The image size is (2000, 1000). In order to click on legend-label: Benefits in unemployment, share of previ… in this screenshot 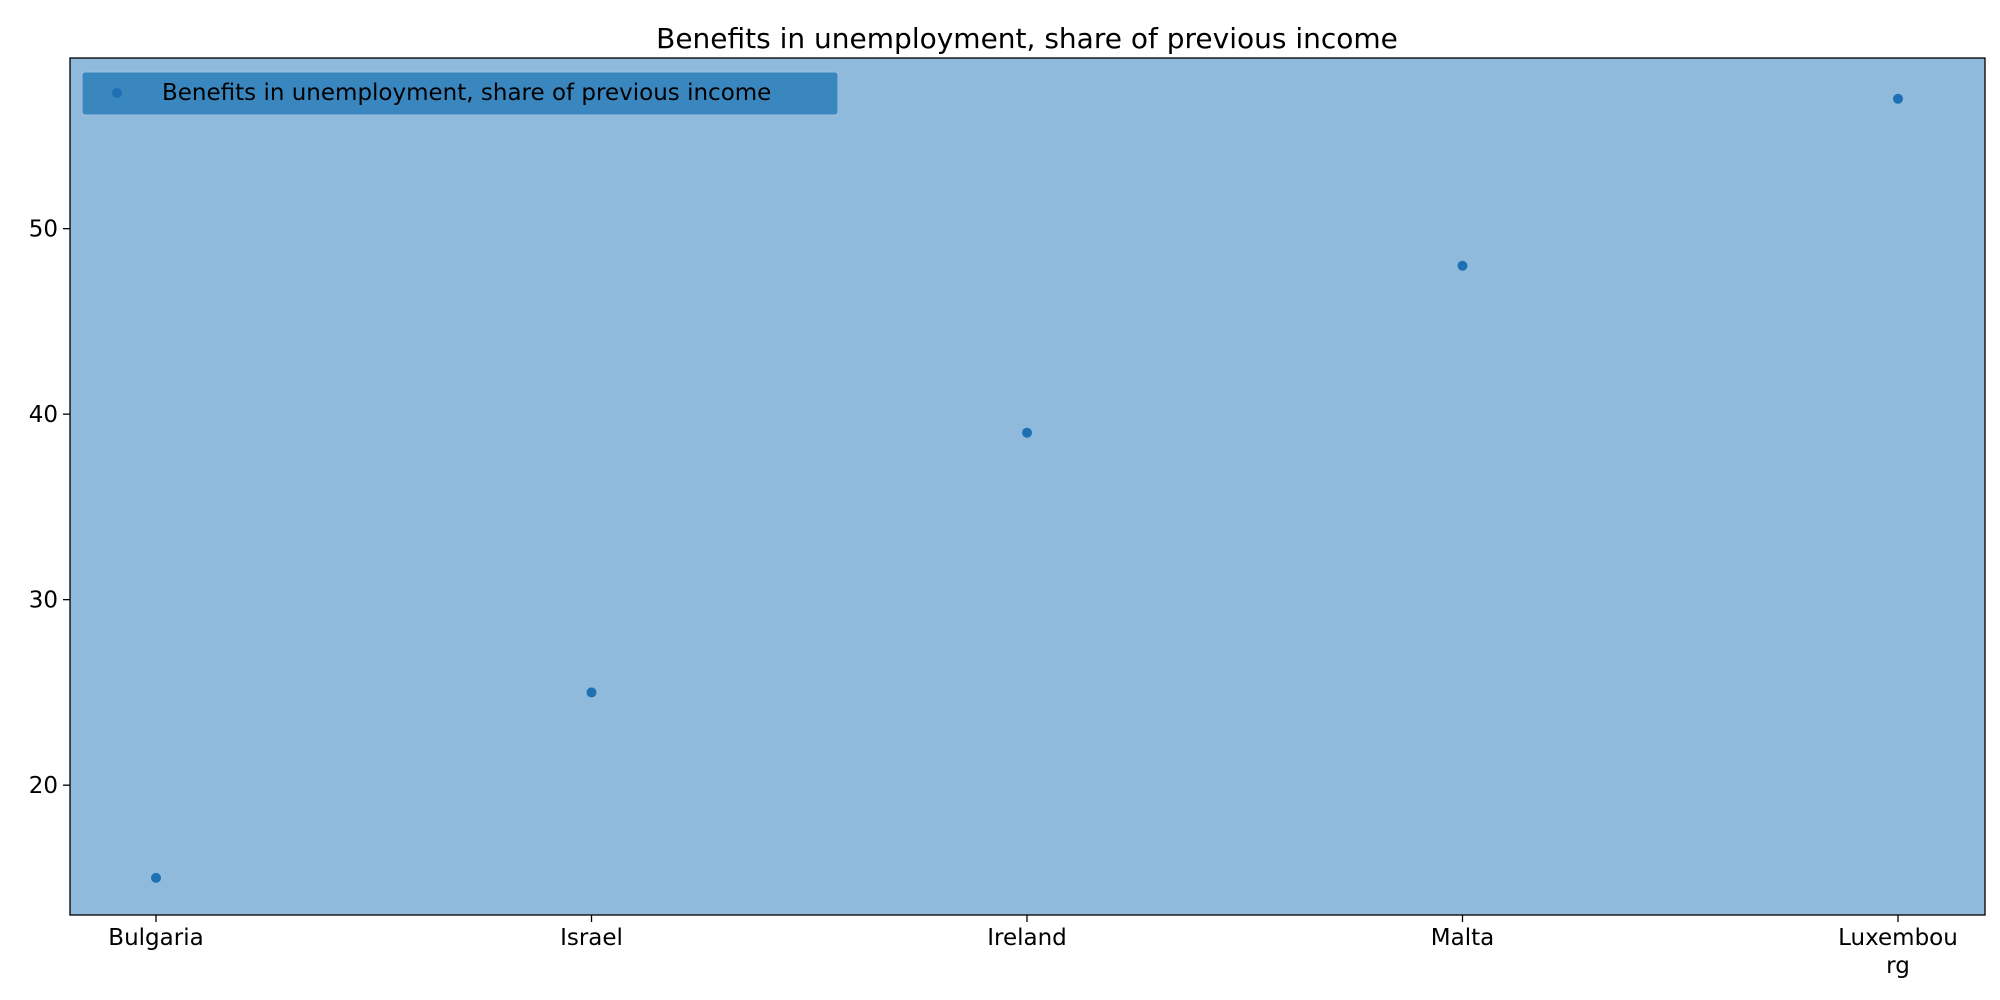, I will do `click(466, 93)`.